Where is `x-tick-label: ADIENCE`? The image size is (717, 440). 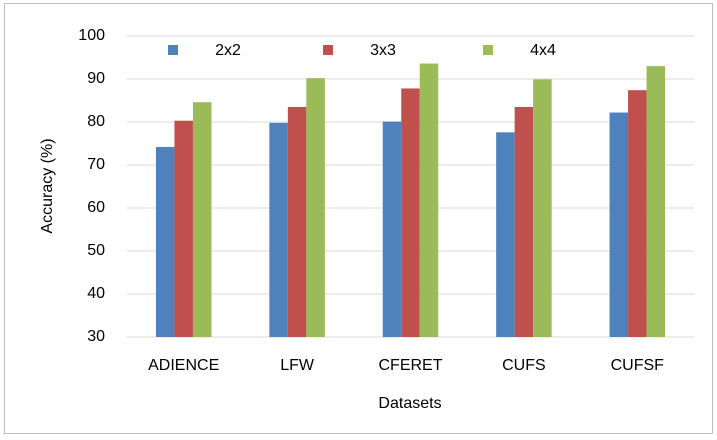
x-tick-label: ADIENCE is located at coordinates (183, 365).